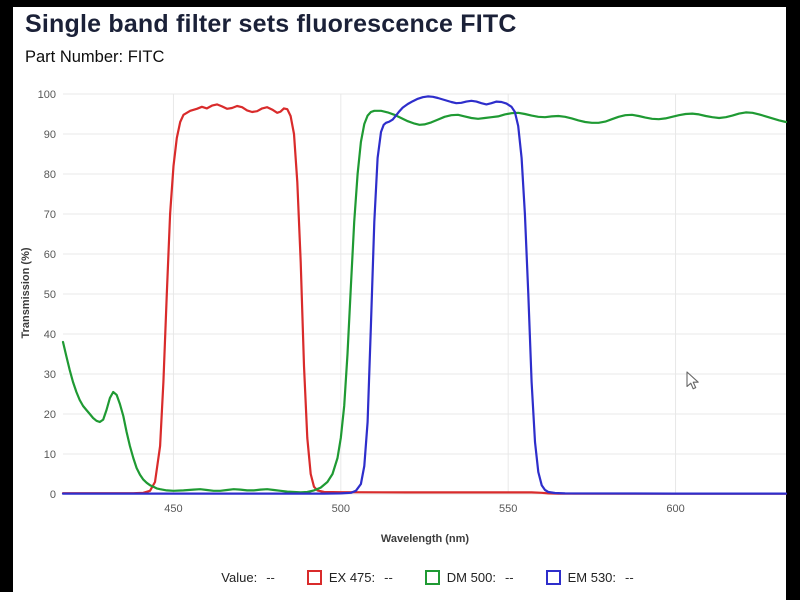 This screenshot has height=600, width=800. What do you see at coordinates (50, 455) in the screenshot?
I see `y-tick-label: 10` at bounding box center [50, 455].